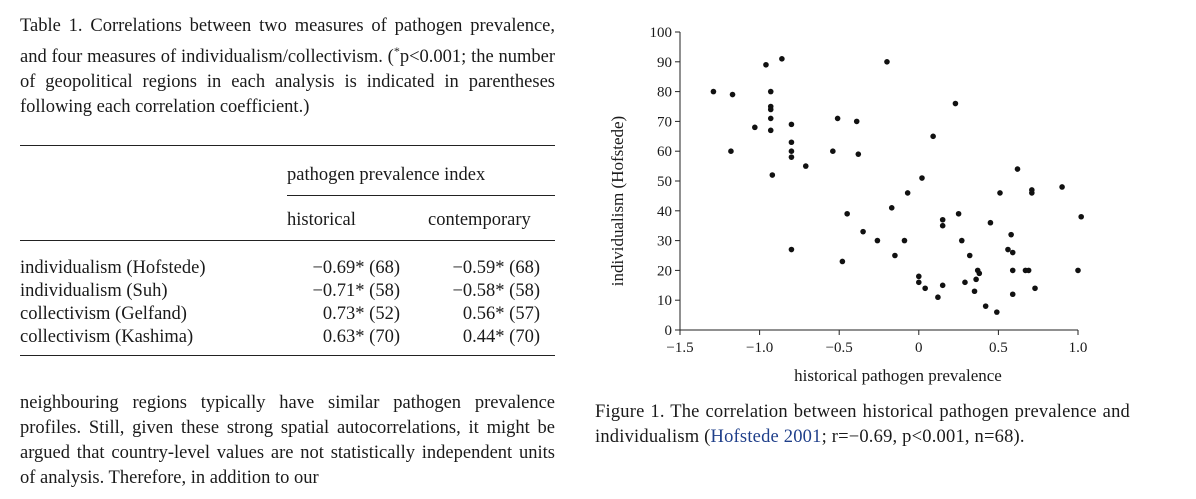 The width and height of the screenshot is (1196, 499). Describe the element at coordinates (356, 268) in the screenshot. I see `cell-historical: −0.69* (68)` at that location.